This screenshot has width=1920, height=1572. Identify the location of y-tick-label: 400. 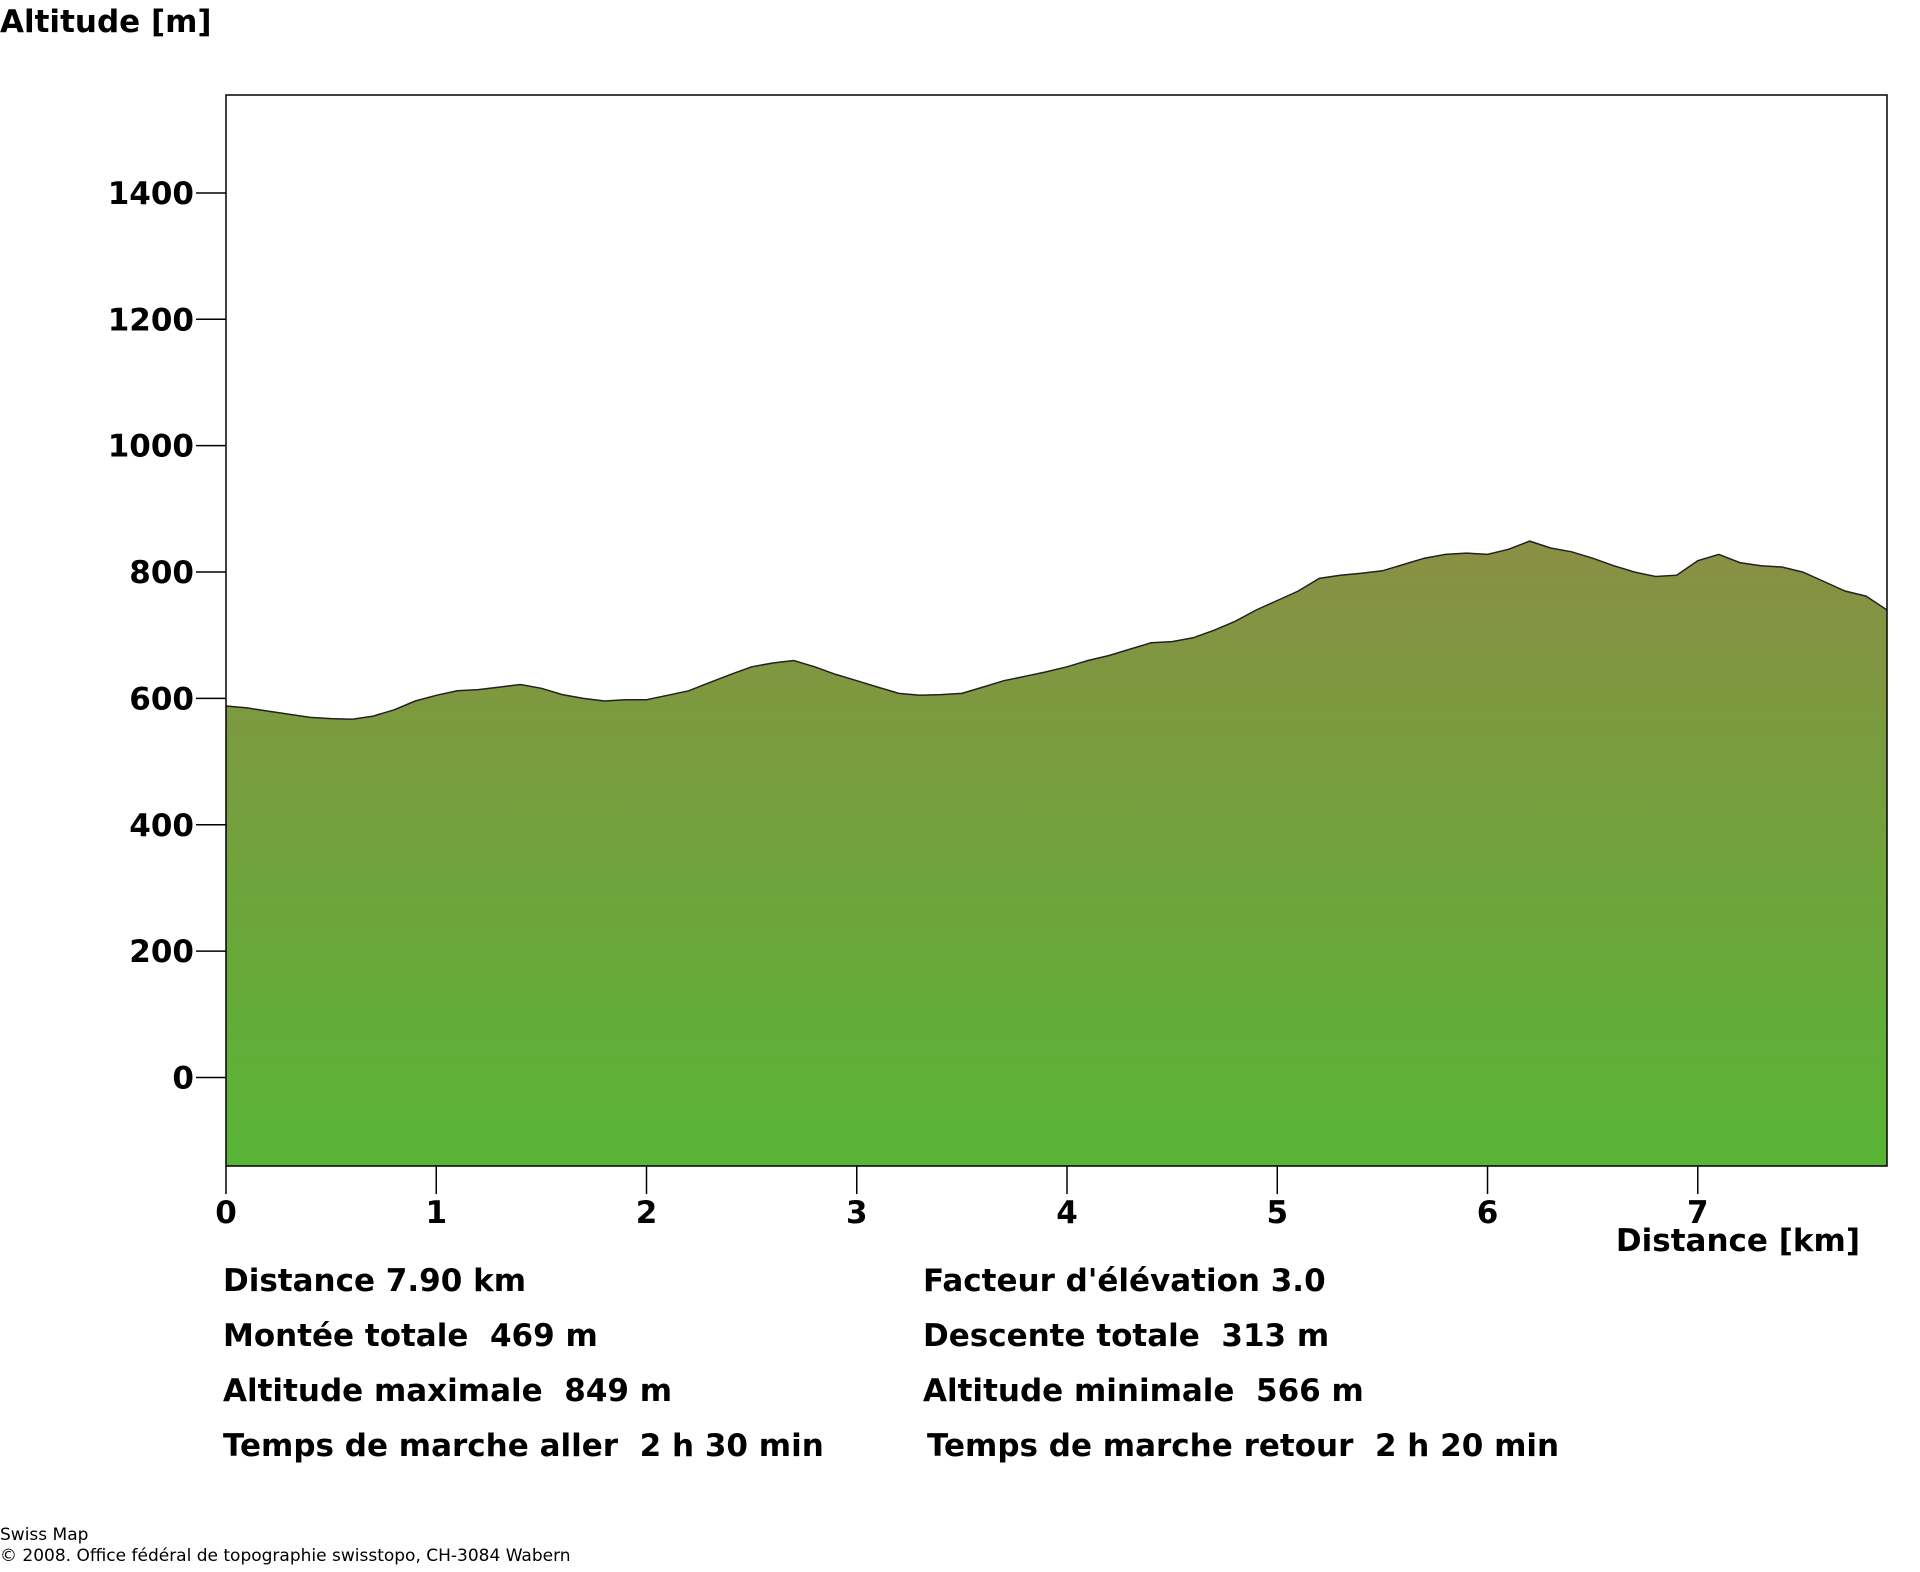
(161, 826).